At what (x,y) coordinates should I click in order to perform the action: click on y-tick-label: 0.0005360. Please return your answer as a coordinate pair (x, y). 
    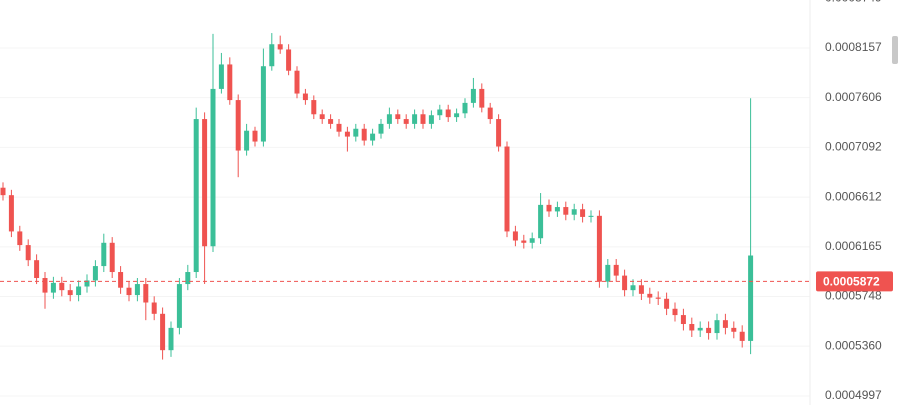
    Looking at the image, I should click on (853, 345).